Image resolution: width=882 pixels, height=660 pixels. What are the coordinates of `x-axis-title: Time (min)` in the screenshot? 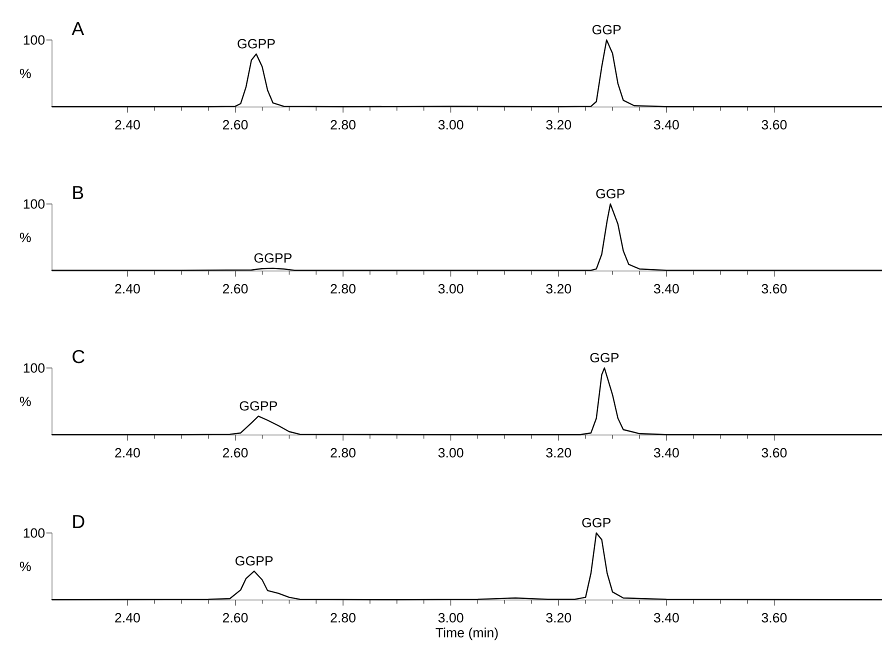 It's located at (467, 634).